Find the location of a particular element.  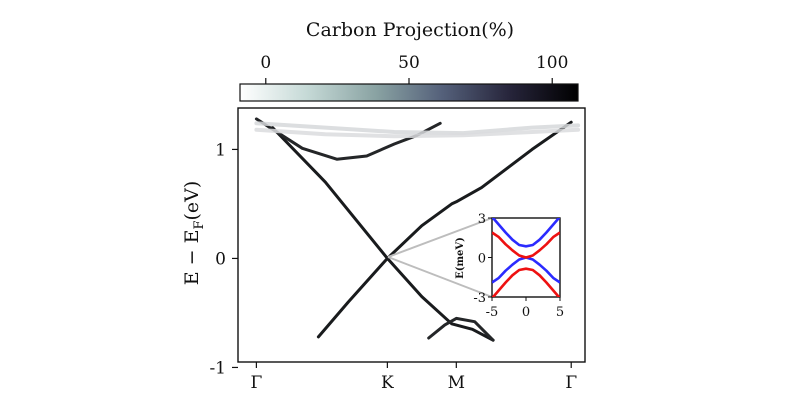

main-x-tick-label: K is located at coordinates (387, 383).